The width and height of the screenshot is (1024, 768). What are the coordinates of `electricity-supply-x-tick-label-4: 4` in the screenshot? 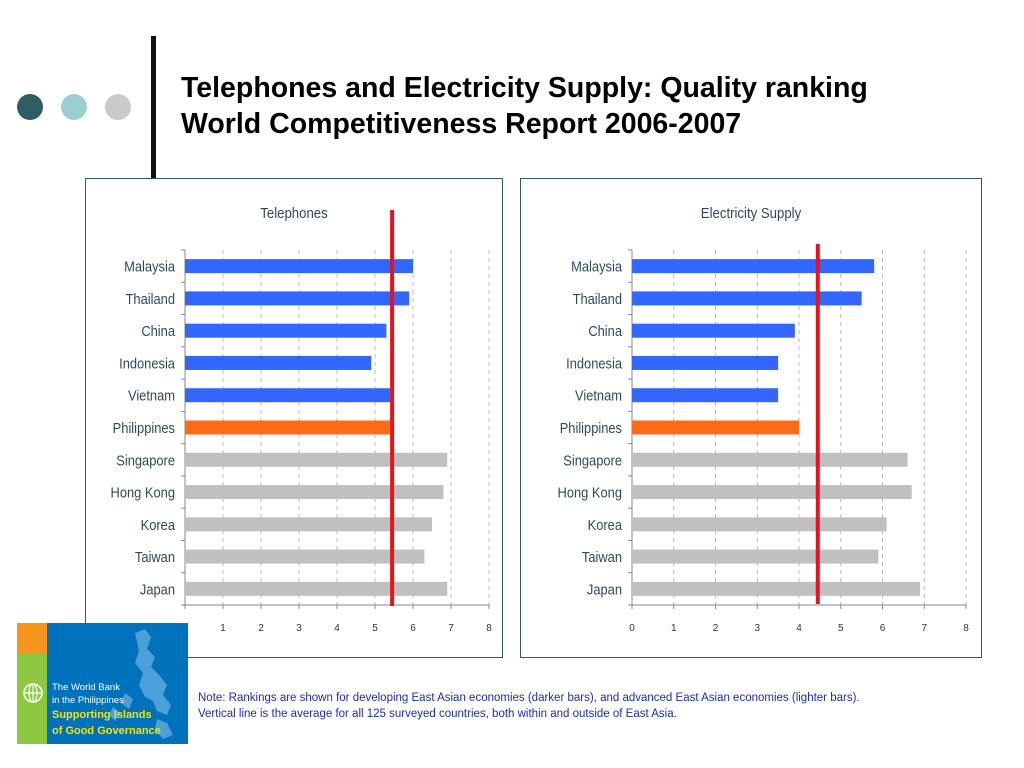 It's located at (799, 628).